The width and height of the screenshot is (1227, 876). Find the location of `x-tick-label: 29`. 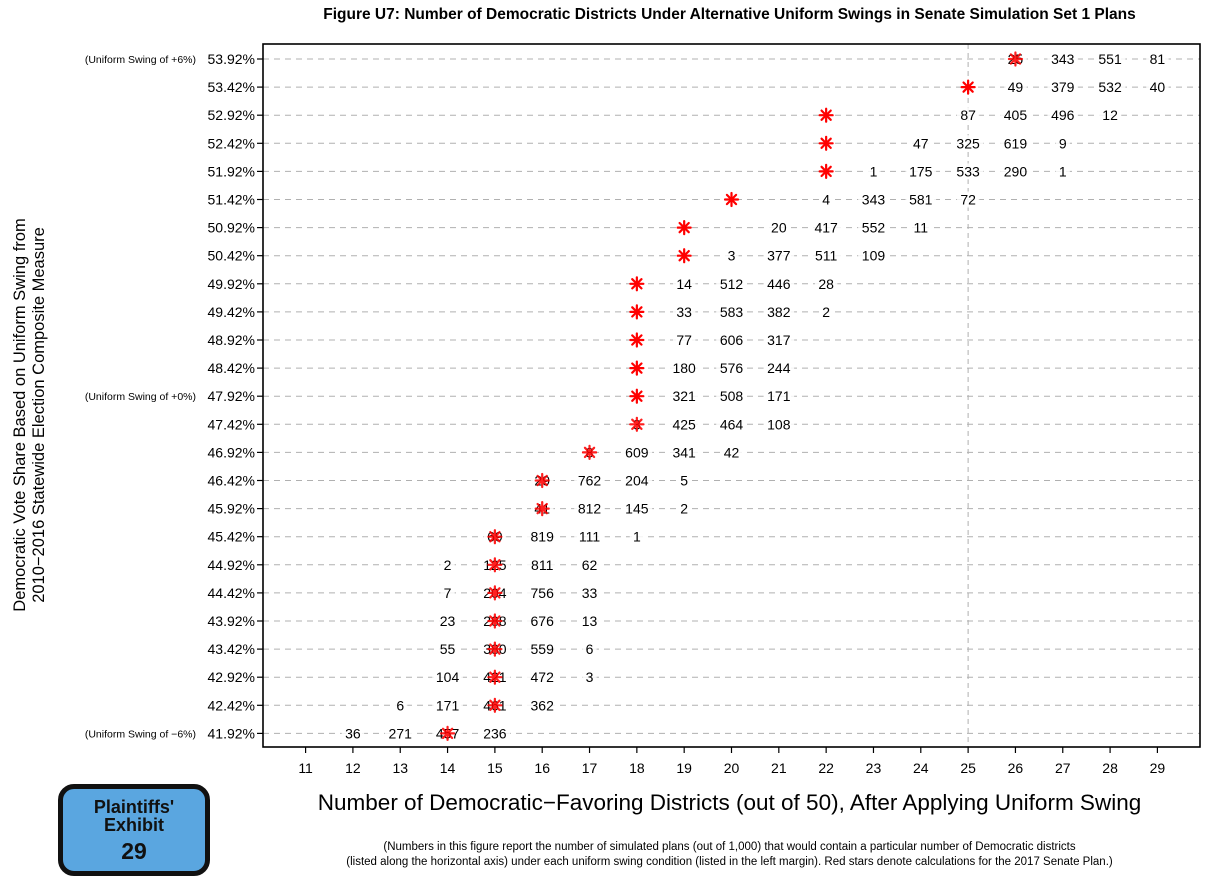

x-tick-label: 29 is located at coordinates (1158, 768).